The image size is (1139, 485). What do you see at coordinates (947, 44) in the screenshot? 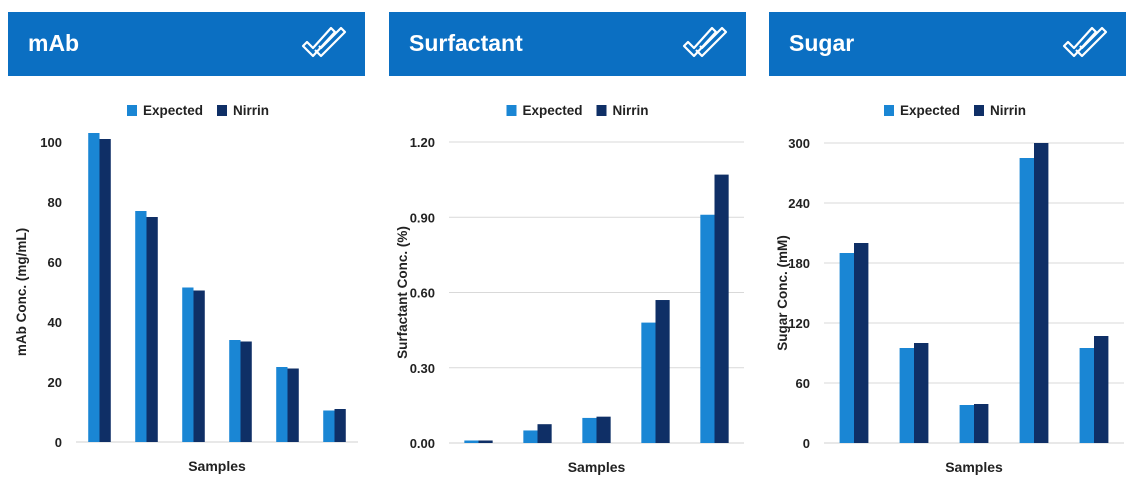
I see `panel-header: Sugar` at bounding box center [947, 44].